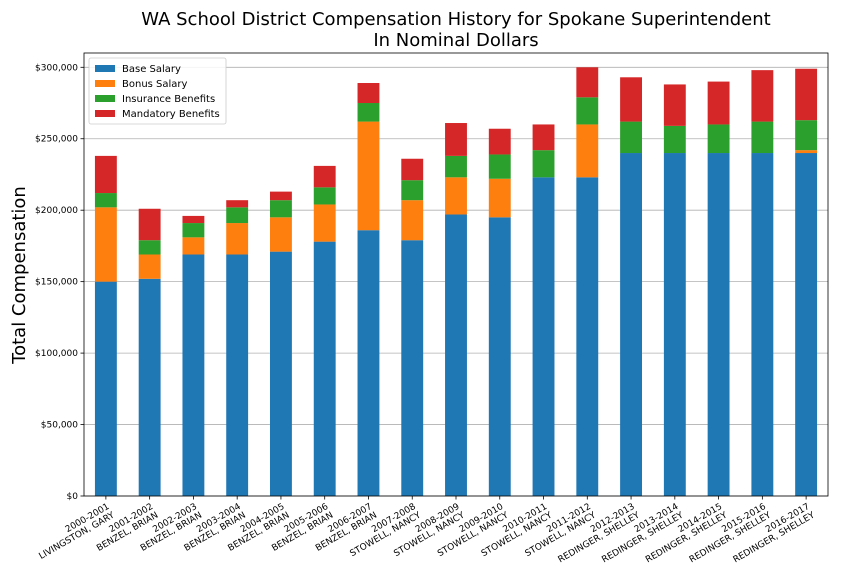 Image resolution: width=864 pixels, height=576 pixels. What do you see at coordinates (281, 234) in the screenshot?
I see `bar-bonus-salary-2004-2005` at bounding box center [281, 234].